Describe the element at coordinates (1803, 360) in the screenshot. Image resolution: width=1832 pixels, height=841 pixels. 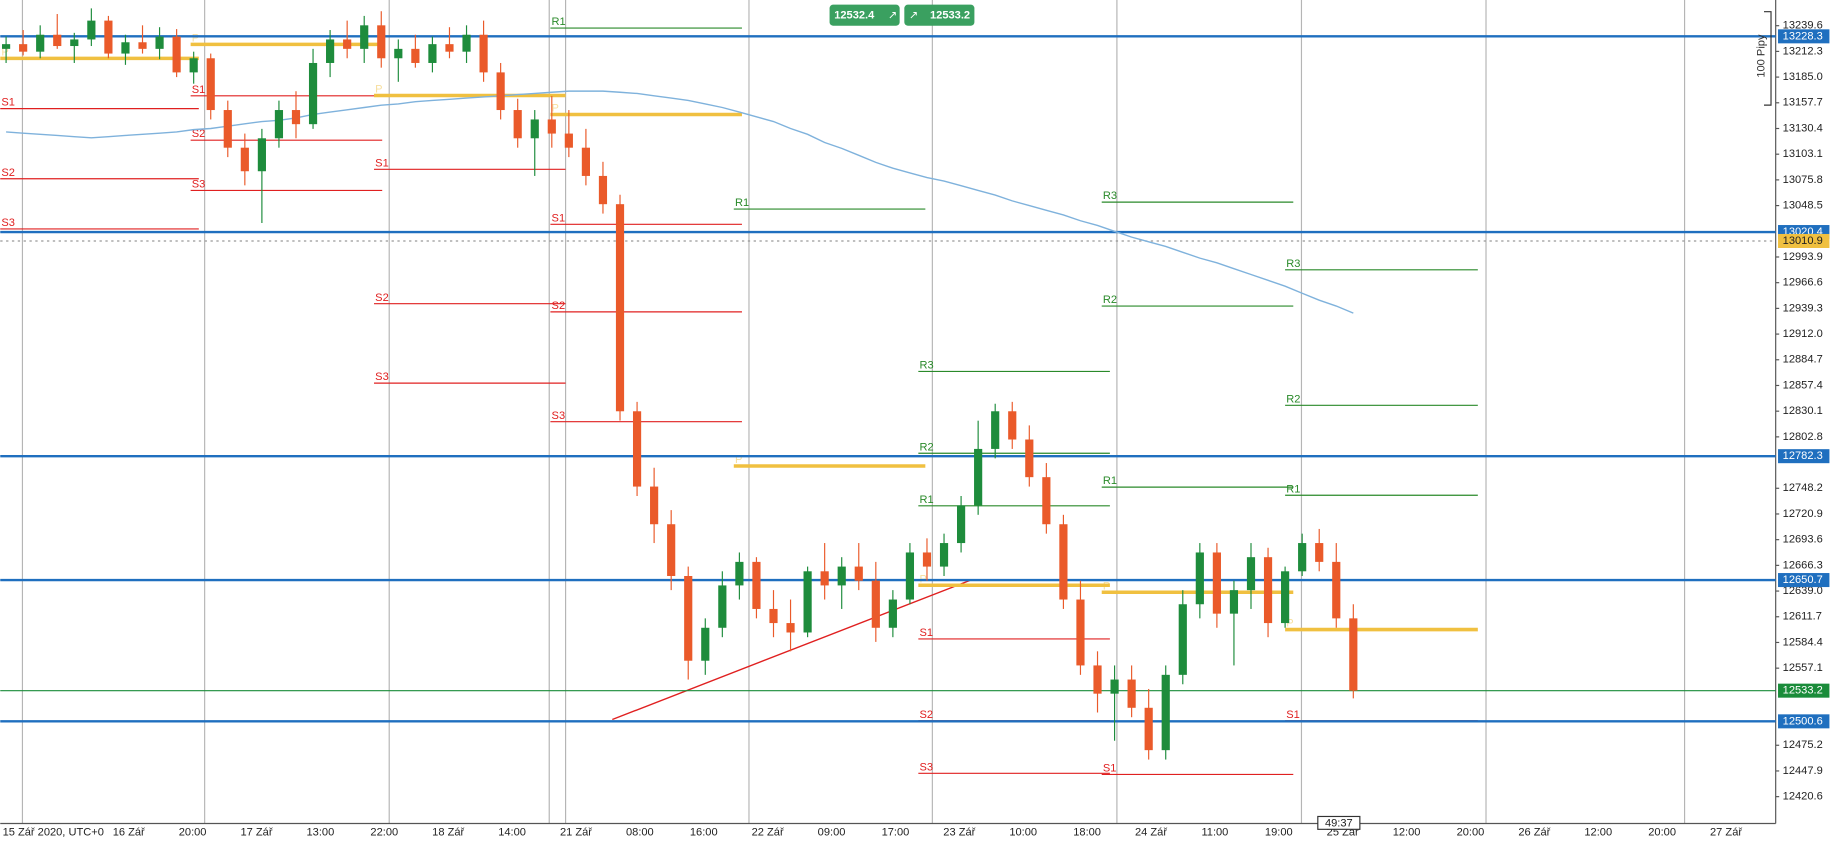
I see `y-tick-label: 12884.7` at that location.